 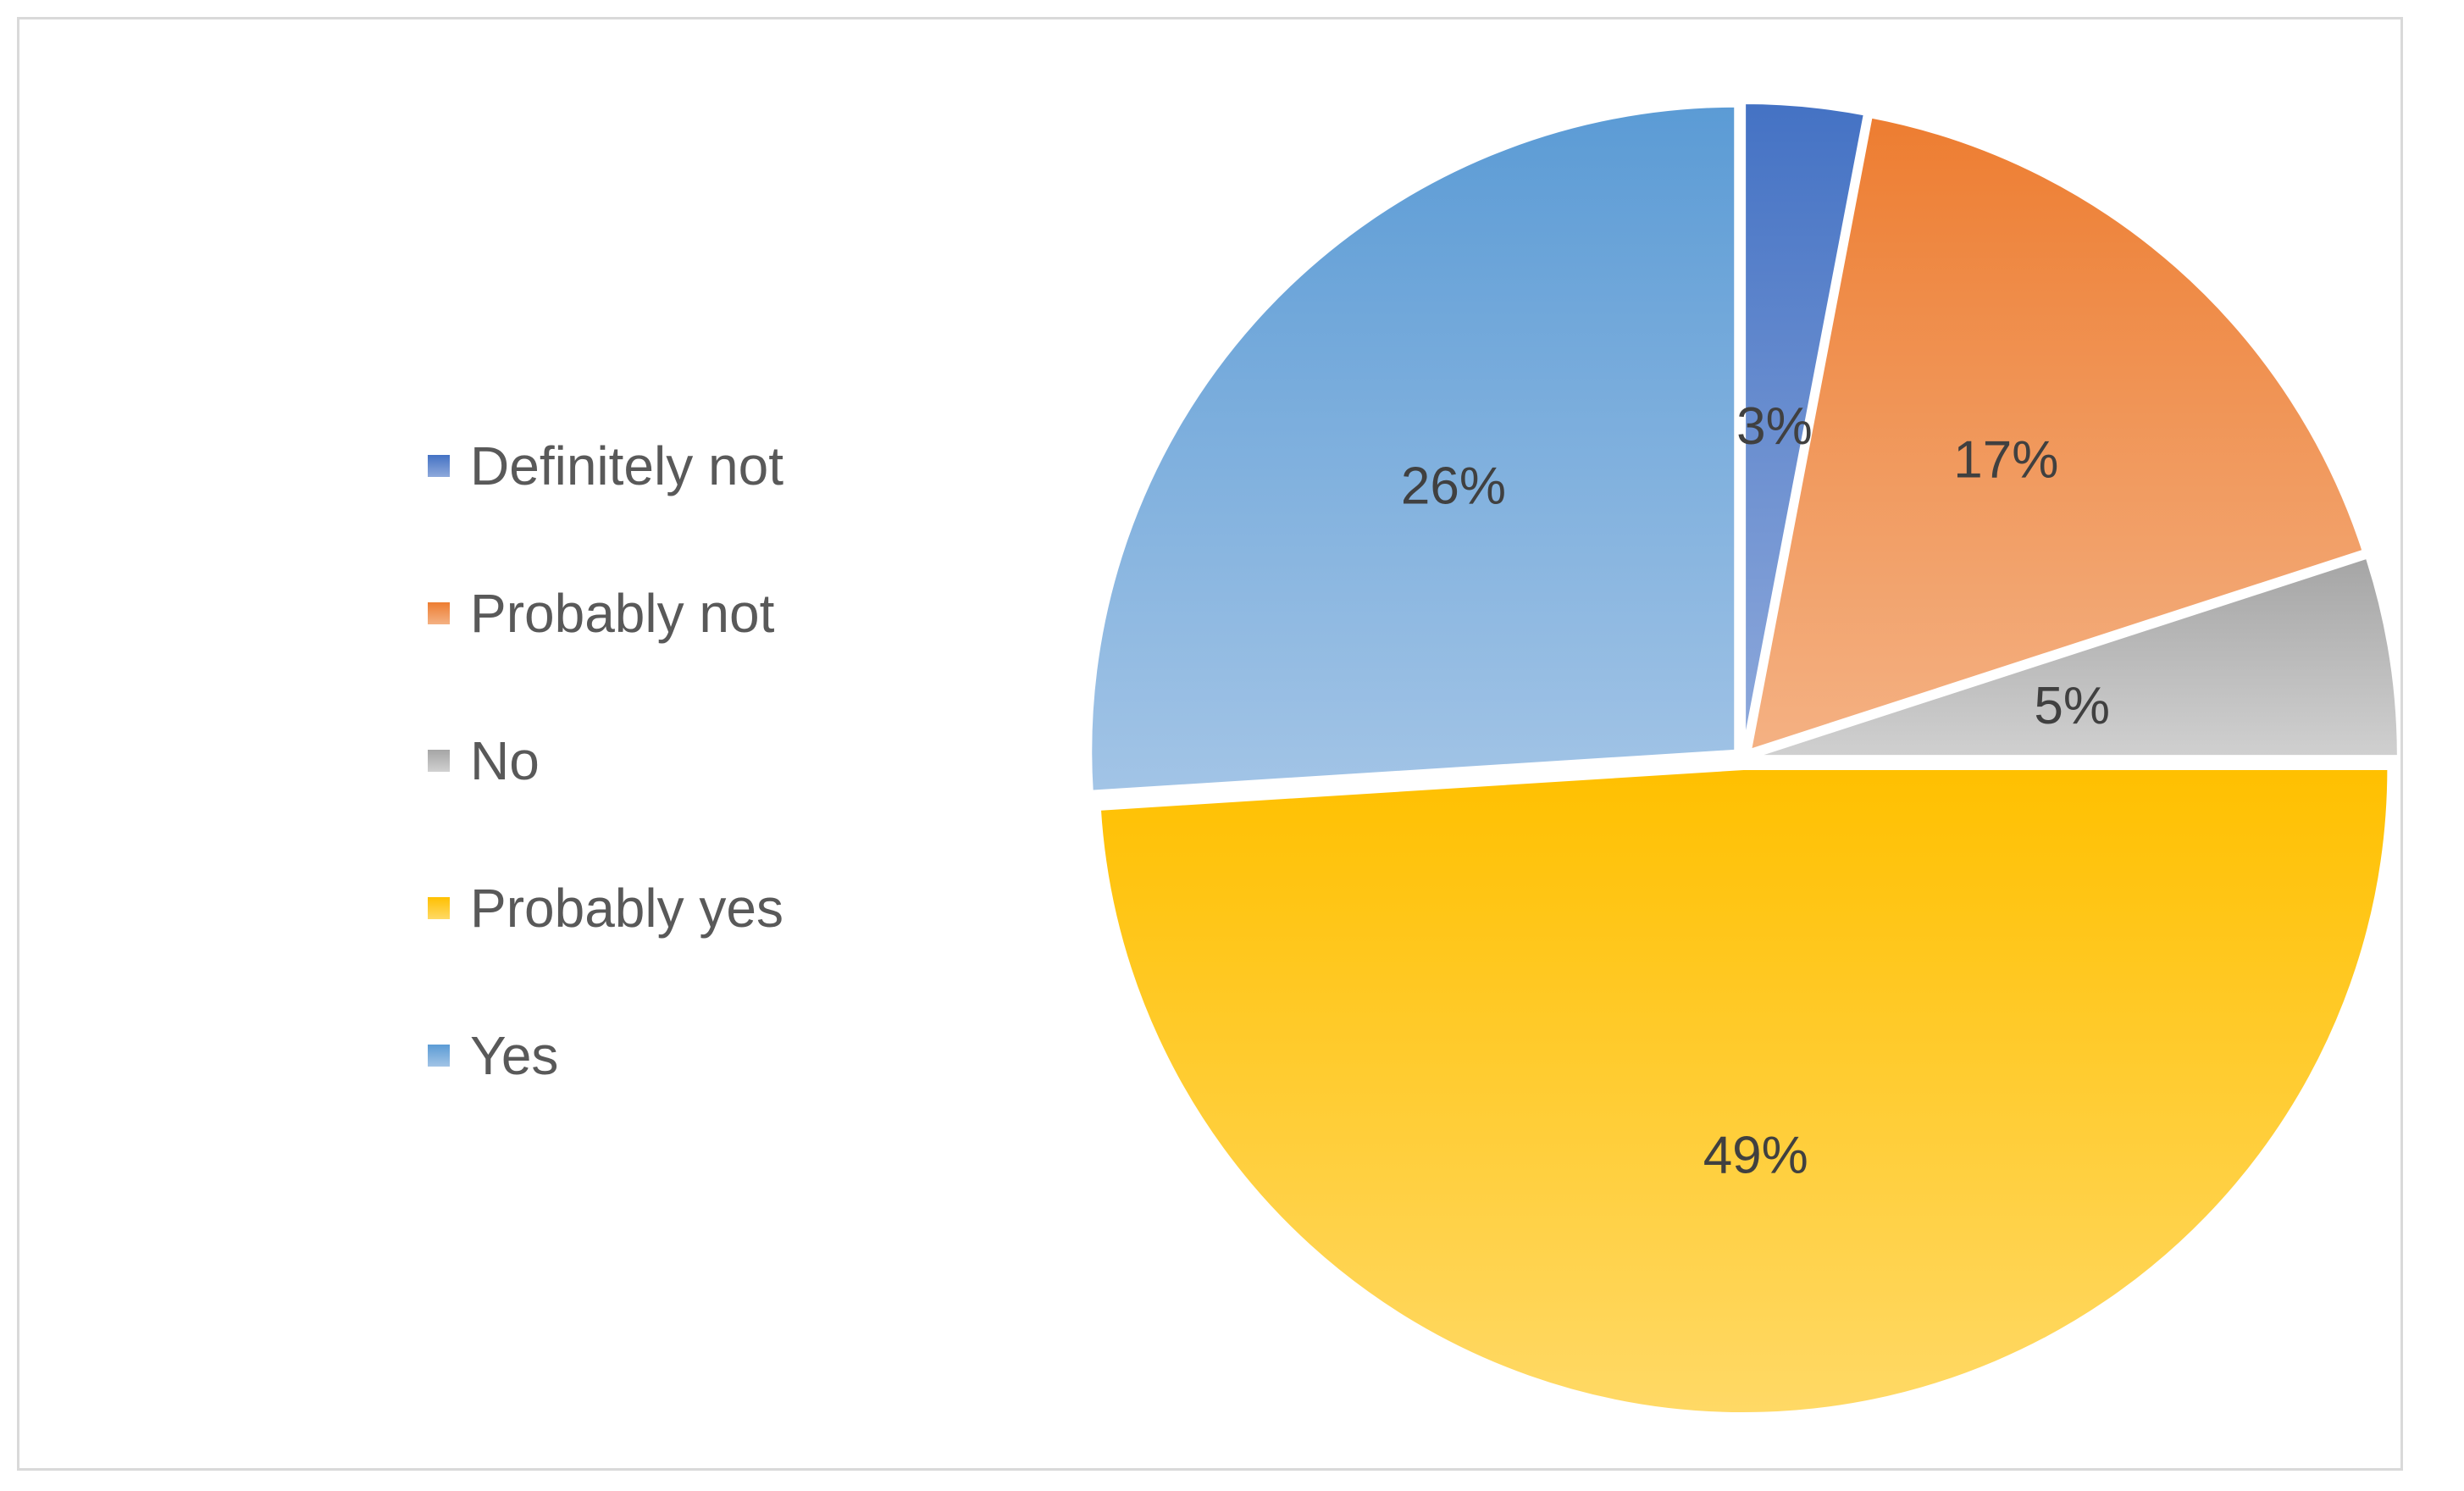 I want to click on legend-swatch-yes, so click(x=439, y=1056).